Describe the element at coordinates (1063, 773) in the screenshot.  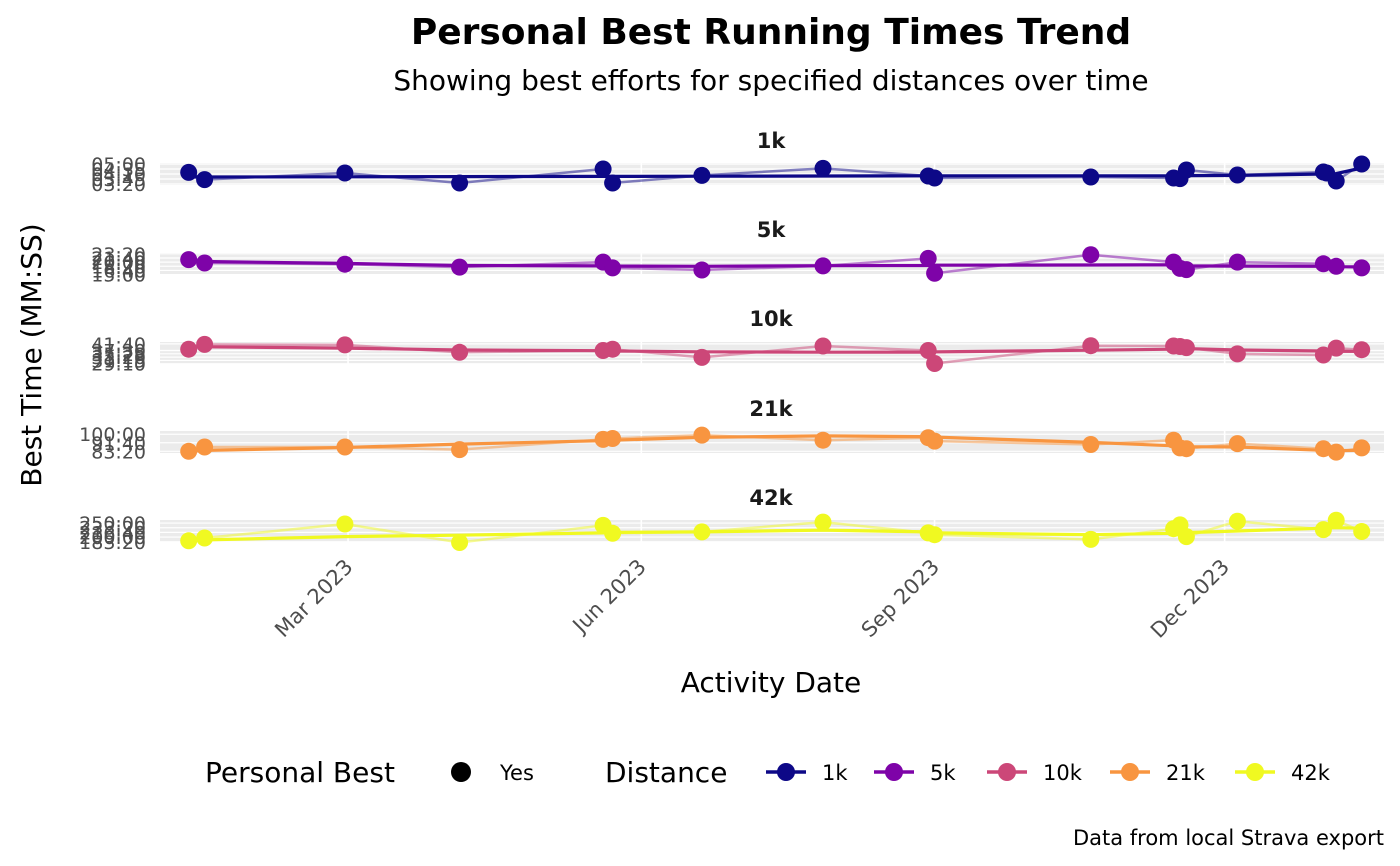
I see `legend-label: 10k` at that location.